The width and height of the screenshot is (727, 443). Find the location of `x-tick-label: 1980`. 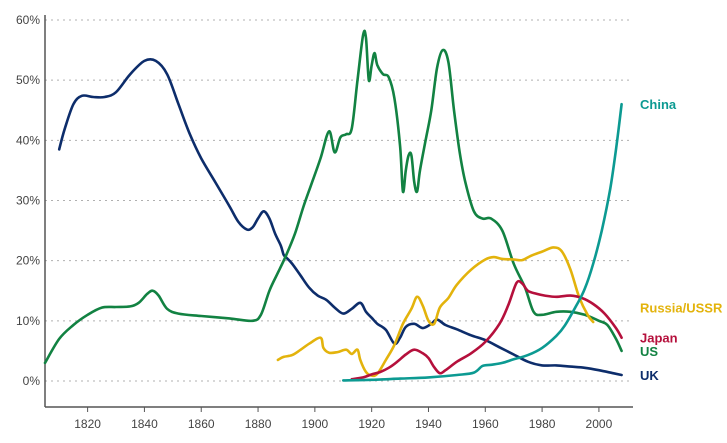

x-tick-label: 1980 is located at coordinates (542, 424).